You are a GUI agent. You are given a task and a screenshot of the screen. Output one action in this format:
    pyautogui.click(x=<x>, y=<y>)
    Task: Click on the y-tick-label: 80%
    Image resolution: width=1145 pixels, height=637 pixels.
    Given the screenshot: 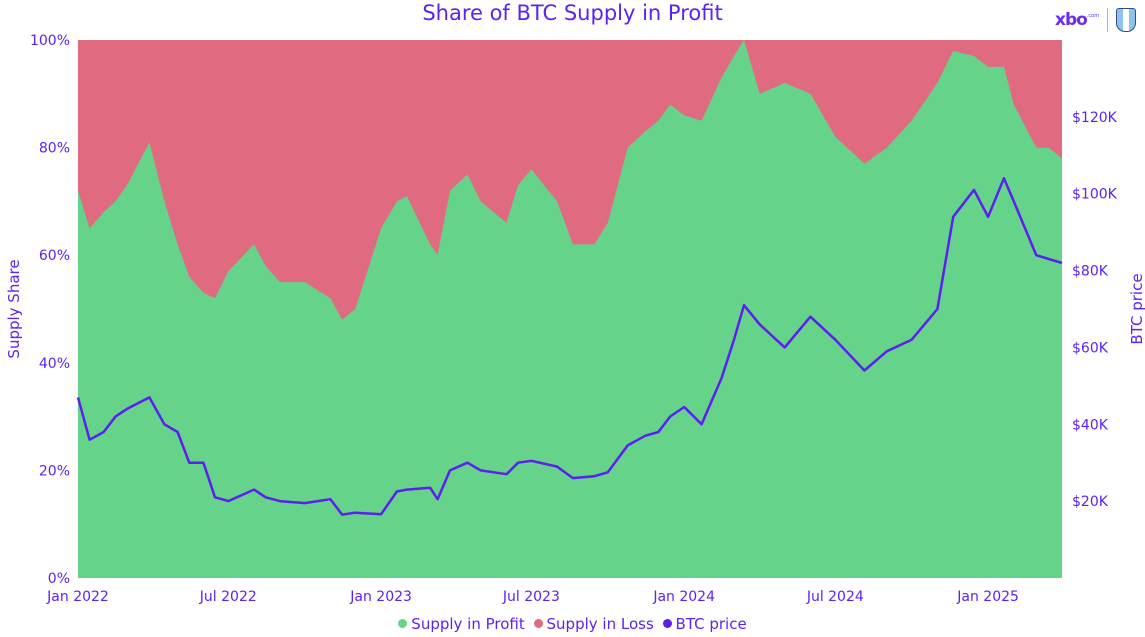 What is the action you would take?
    pyautogui.click(x=54, y=149)
    